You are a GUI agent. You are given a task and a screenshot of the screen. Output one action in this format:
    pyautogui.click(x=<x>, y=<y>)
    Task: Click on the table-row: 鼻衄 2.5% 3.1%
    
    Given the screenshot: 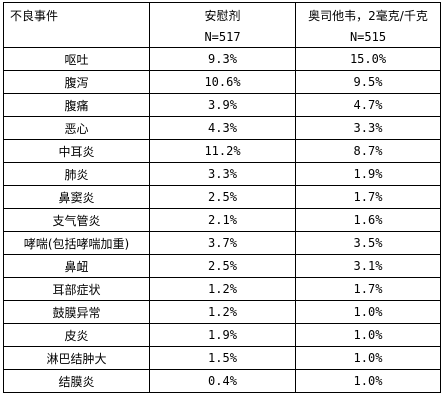 What is the action you would take?
    pyautogui.click(x=222, y=266)
    